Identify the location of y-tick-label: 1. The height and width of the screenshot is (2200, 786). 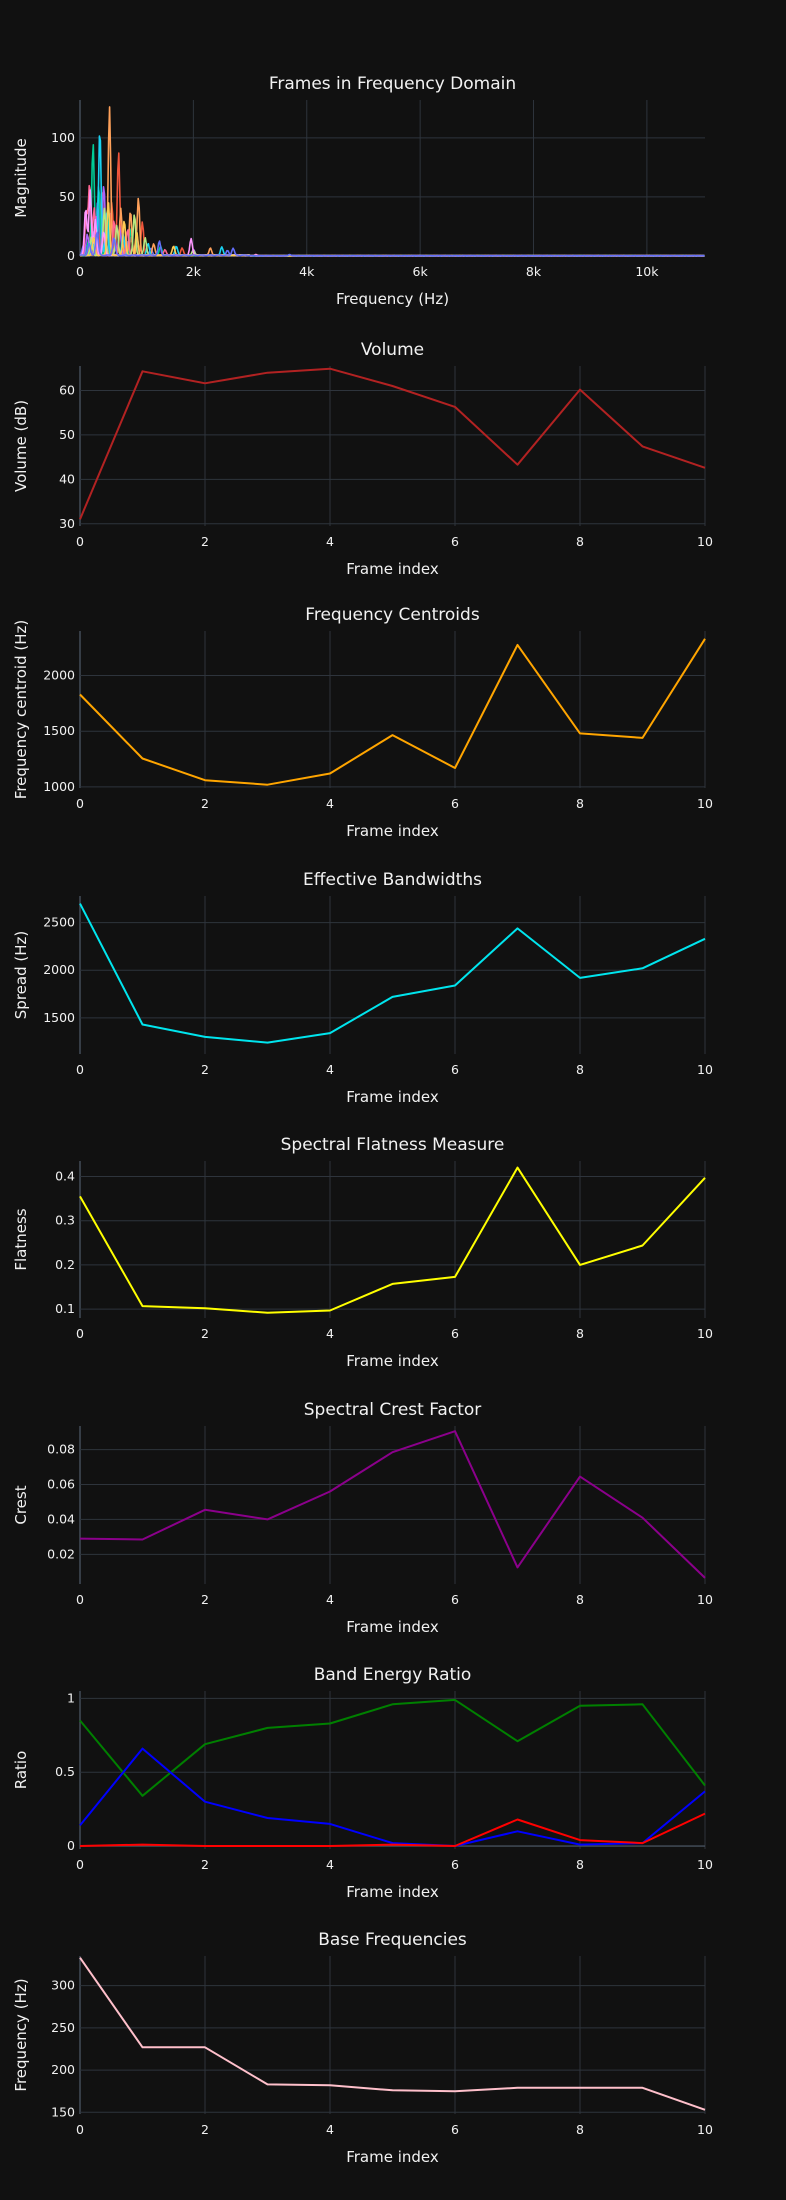
(71, 1697).